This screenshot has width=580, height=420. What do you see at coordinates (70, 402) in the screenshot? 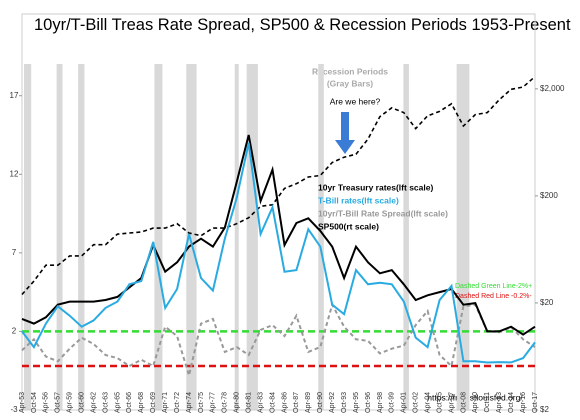
I see `x-tick-label: Apr-59` at bounding box center [70, 402].